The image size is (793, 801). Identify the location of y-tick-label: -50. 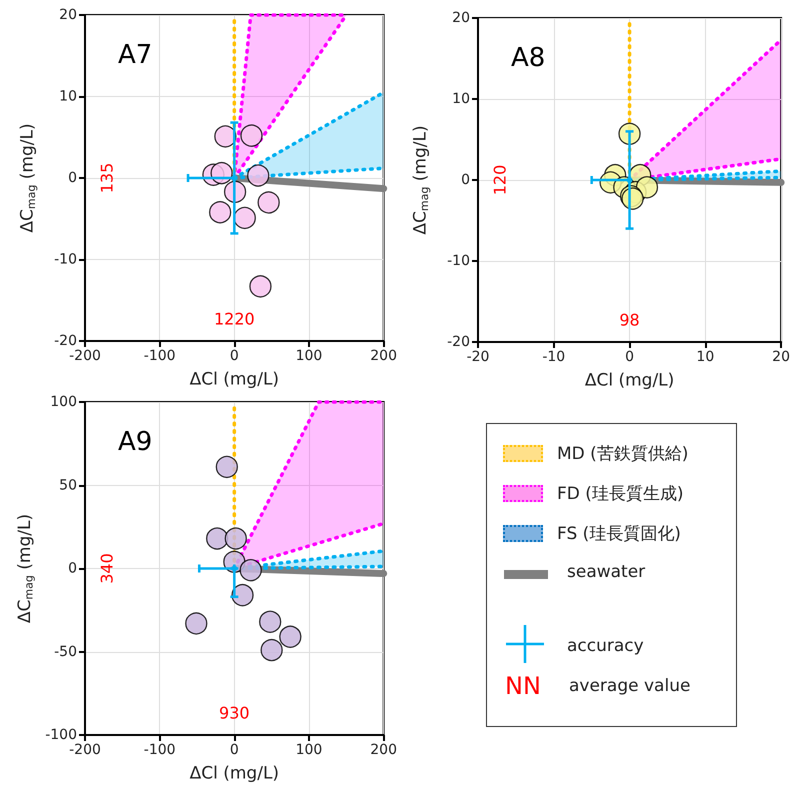
(65, 652).